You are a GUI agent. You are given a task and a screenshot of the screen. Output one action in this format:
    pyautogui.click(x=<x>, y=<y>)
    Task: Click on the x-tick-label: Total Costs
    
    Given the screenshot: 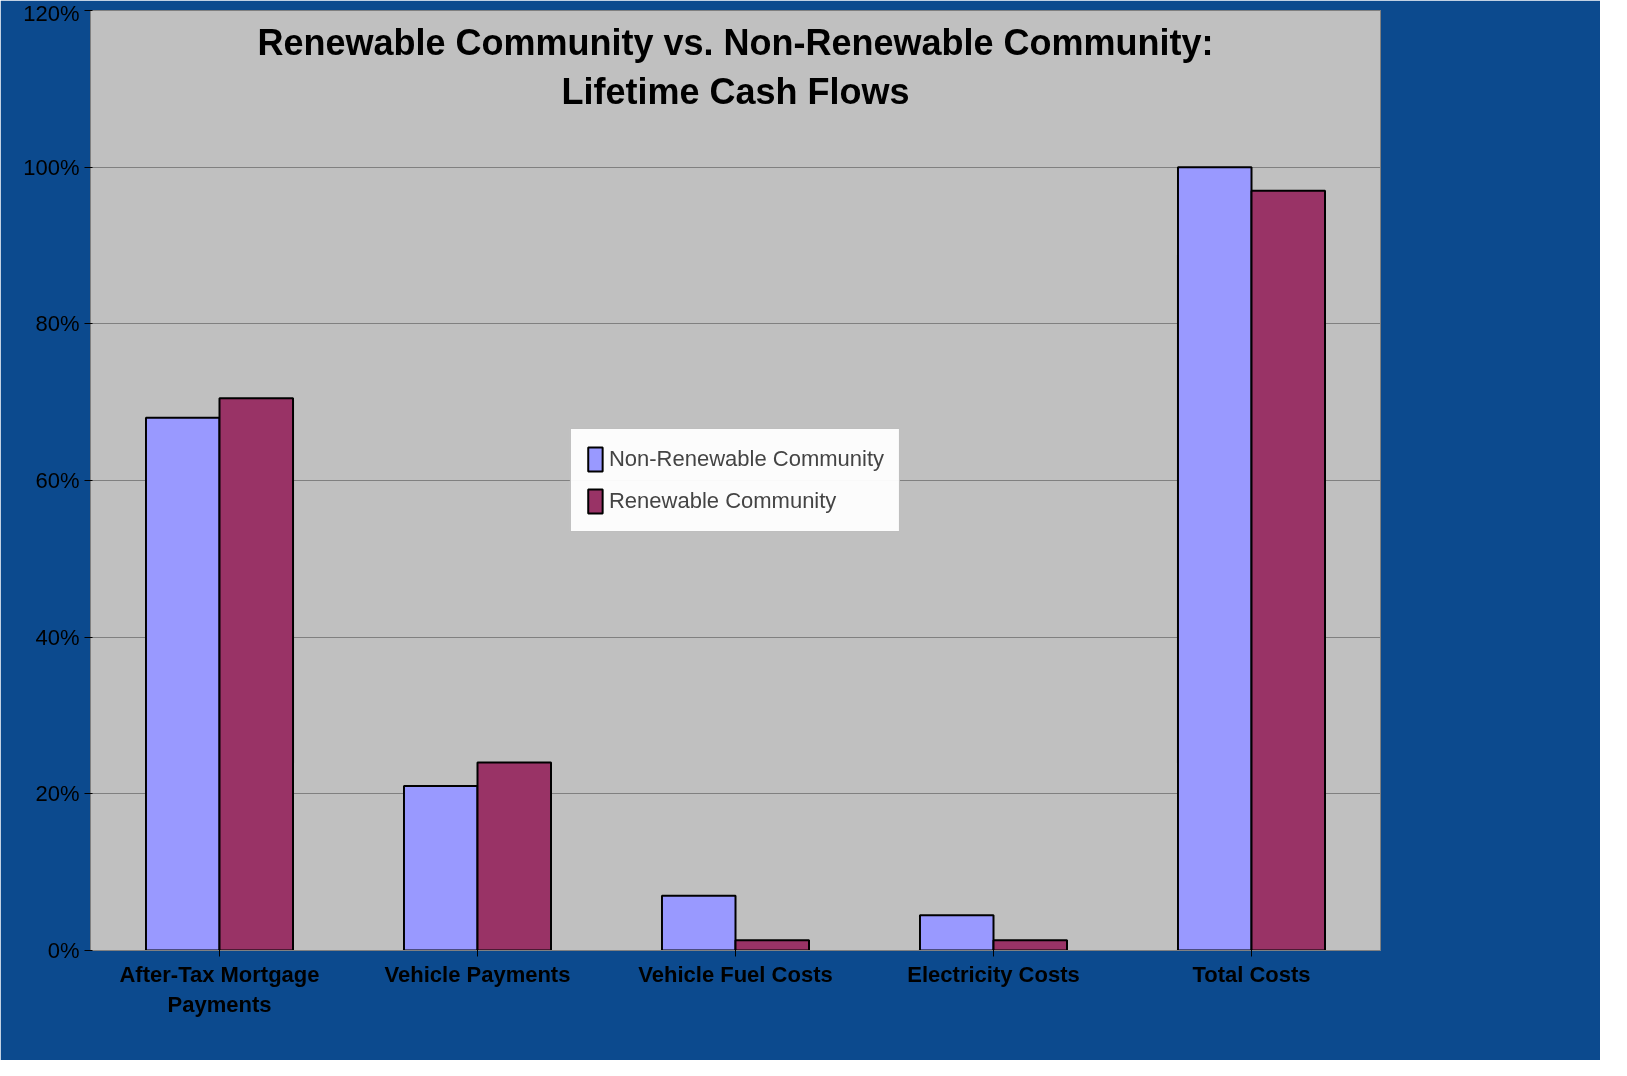 What is the action you would take?
    pyautogui.click(x=1251, y=974)
    